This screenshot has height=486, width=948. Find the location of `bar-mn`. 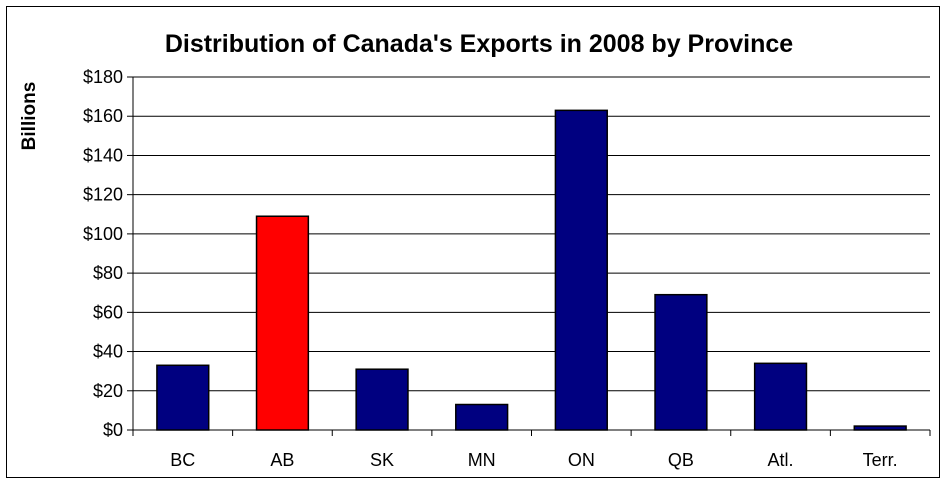

bar-mn is located at coordinates (482, 417).